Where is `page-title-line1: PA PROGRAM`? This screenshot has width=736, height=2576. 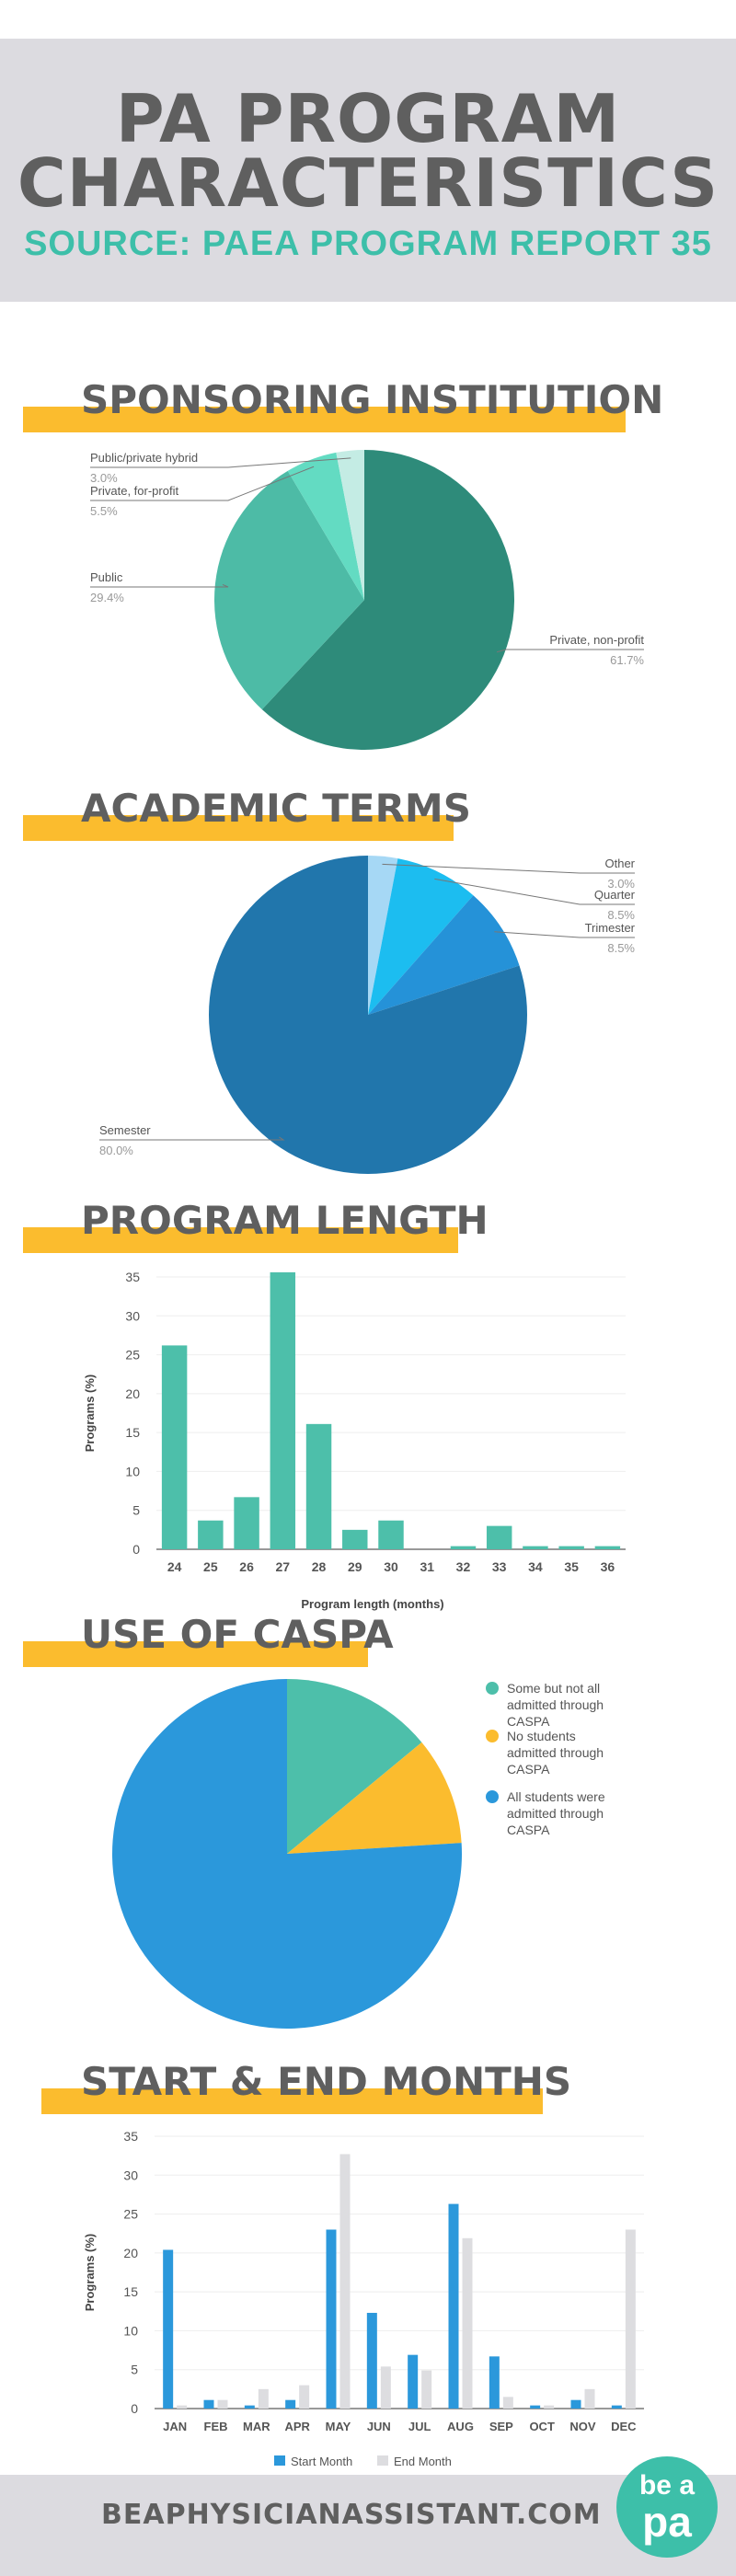 page-title-line1: PA PROGRAM is located at coordinates (368, 118).